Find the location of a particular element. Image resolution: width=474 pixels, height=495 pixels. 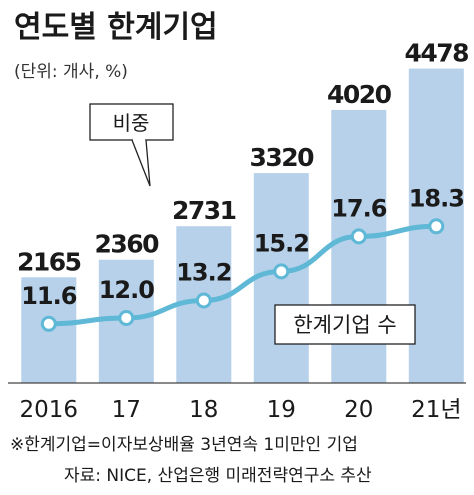

footnote: ※한계기업=이자보상배율 3년연속 1미만인 기업 is located at coordinates (184, 445).